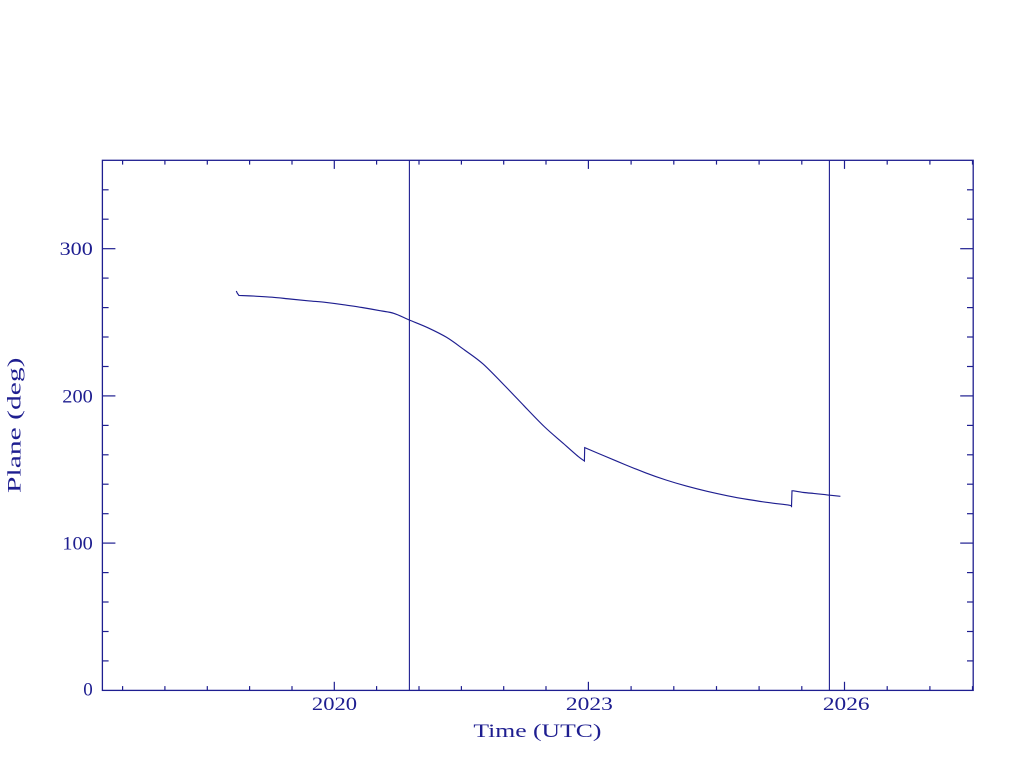 The image size is (1024, 768). Describe the element at coordinates (88, 690) in the screenshot. I see `svg-text: 0` at that location.